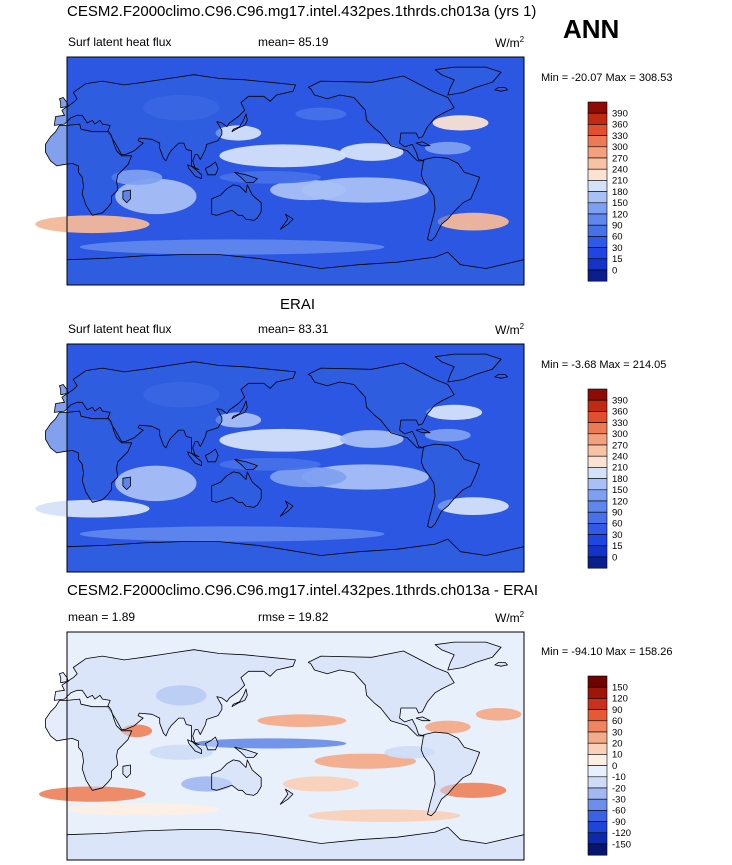 The image size is (732, 865). What do you see at coordinates (607, 78) in the screenshot?
I see `panel-1-minmax: Min = -20.07 Max = 308.53` at bounding box center [607, 78].